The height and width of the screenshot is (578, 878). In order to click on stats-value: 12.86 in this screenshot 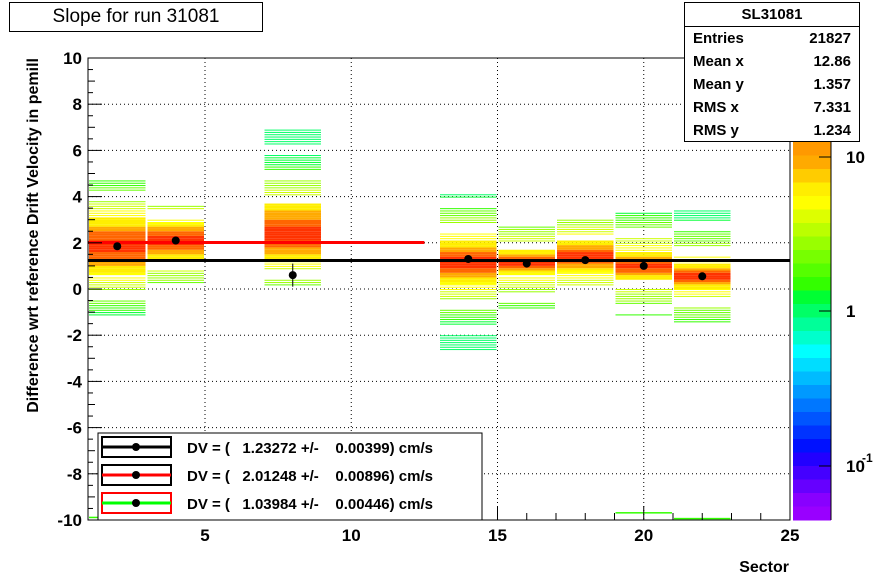, I will do `click(832, 61)`.